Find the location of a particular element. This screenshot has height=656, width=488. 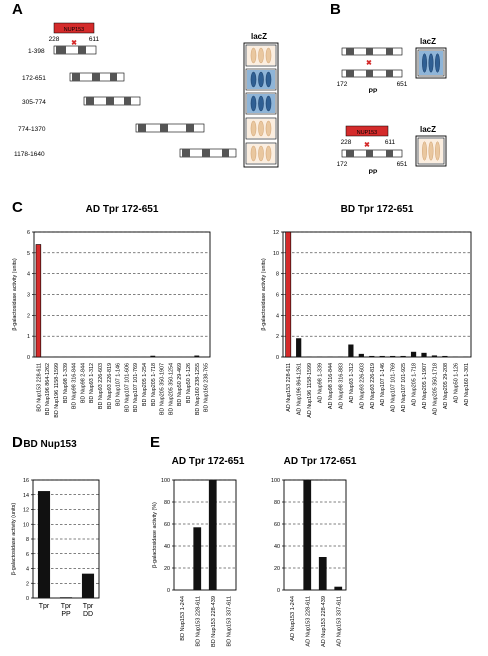

x-tick-label: BD Nup205 350-1907 is located at coordinates (163, 389).